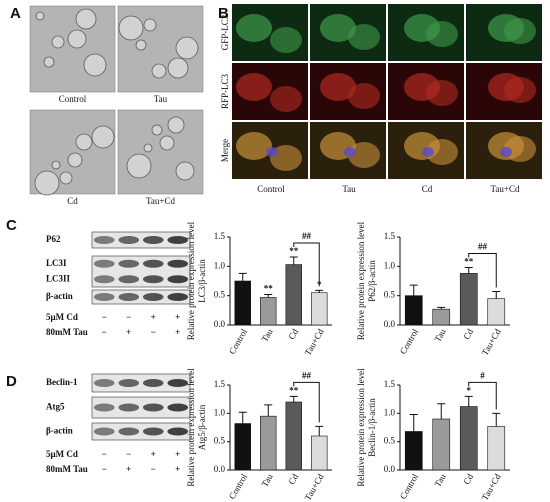  I want to click on column-label: Control, so click(271, 189).